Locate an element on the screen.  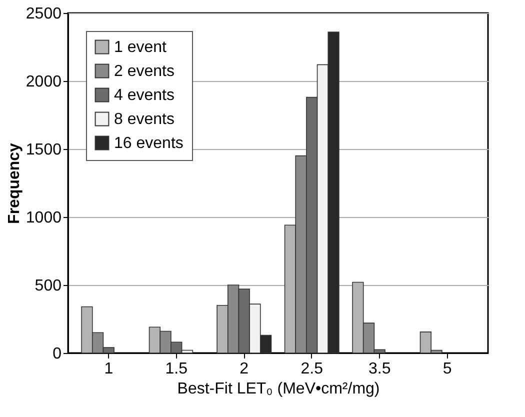
legend-label: 2 events is located at coordinates (144, 71).